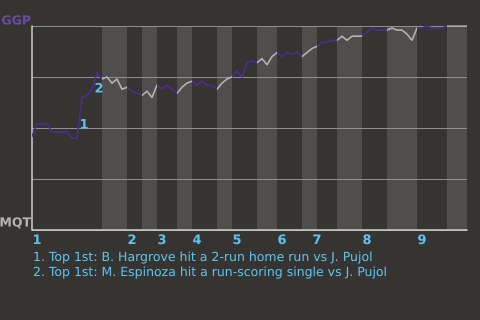 The height and width of the screenshot is (320, 480). What do you see at coordinates (16, 20) in the screenshot?
I see `text: GGP` at bounding box center [16, 20].